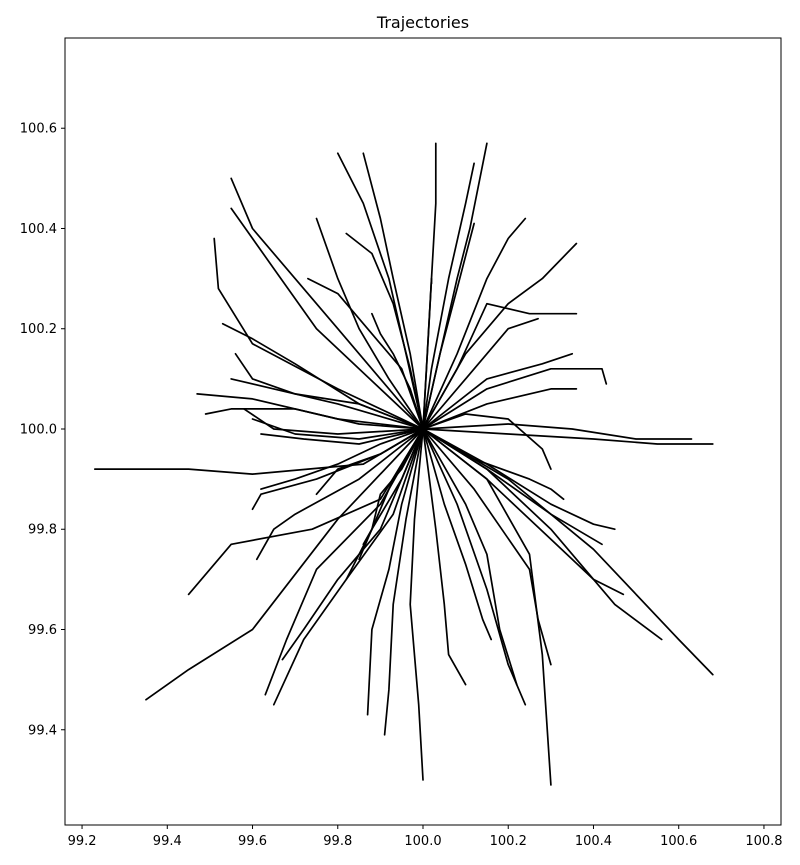 Image resolution: width=800 pixels, height=865 pixels. Describe the element at coordinates (337, 841) in the screenshot. I see `x-tick-label: 99.8` at that location.